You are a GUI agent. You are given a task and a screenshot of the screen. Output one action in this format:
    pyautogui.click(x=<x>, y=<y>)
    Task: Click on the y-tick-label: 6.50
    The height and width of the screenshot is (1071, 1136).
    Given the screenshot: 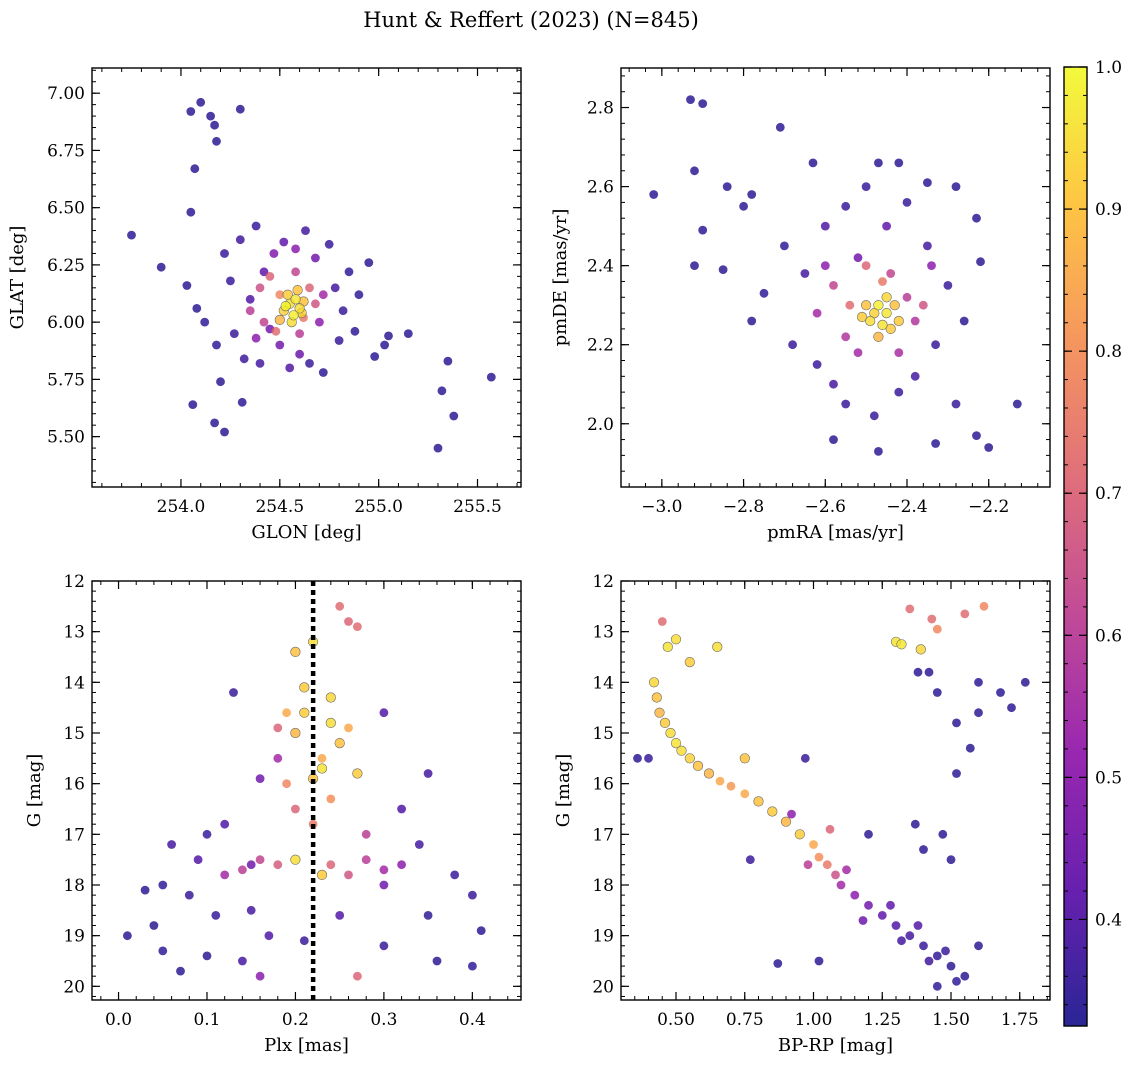 What is the action you would take?
    pyautogui.click(x=66, y=209)
    